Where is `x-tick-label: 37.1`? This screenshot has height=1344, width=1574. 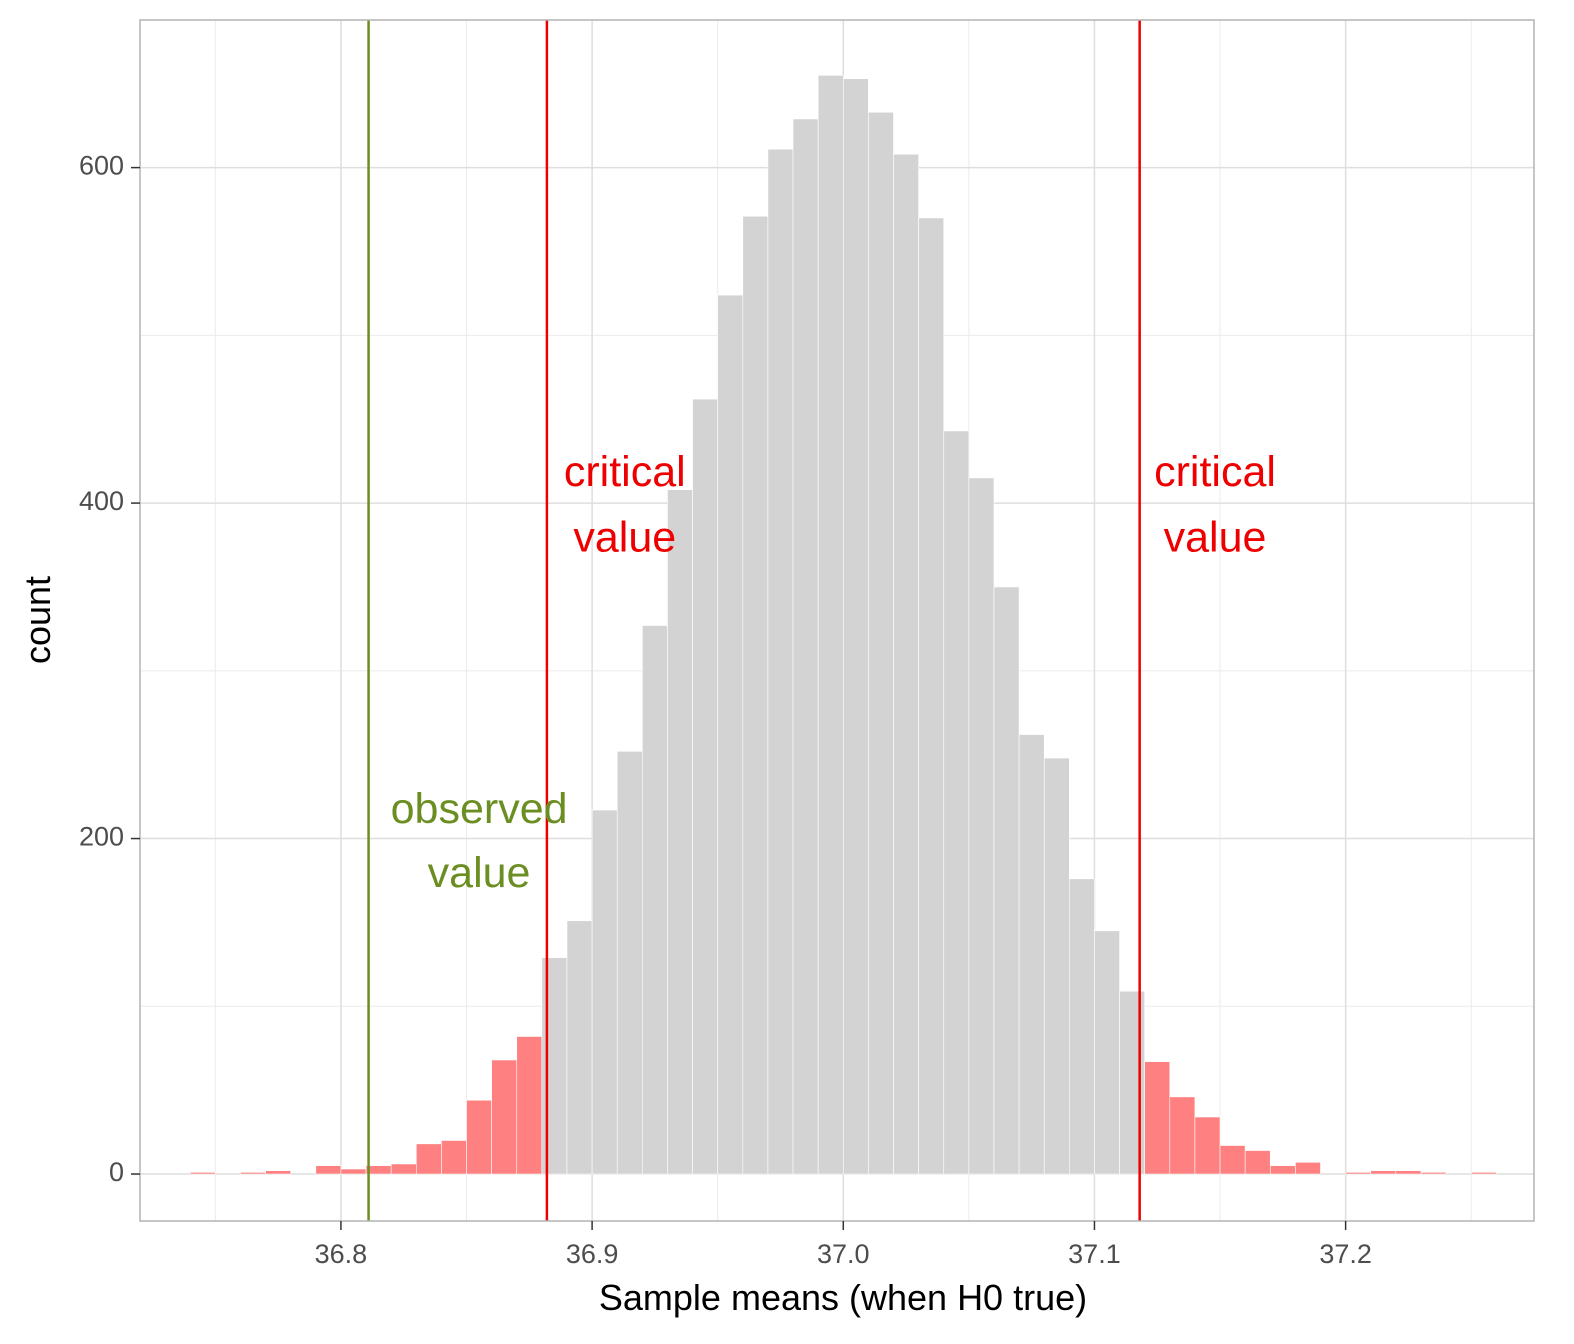
x-tick-label: 37.1 is located at coordinates (1094, 1254).